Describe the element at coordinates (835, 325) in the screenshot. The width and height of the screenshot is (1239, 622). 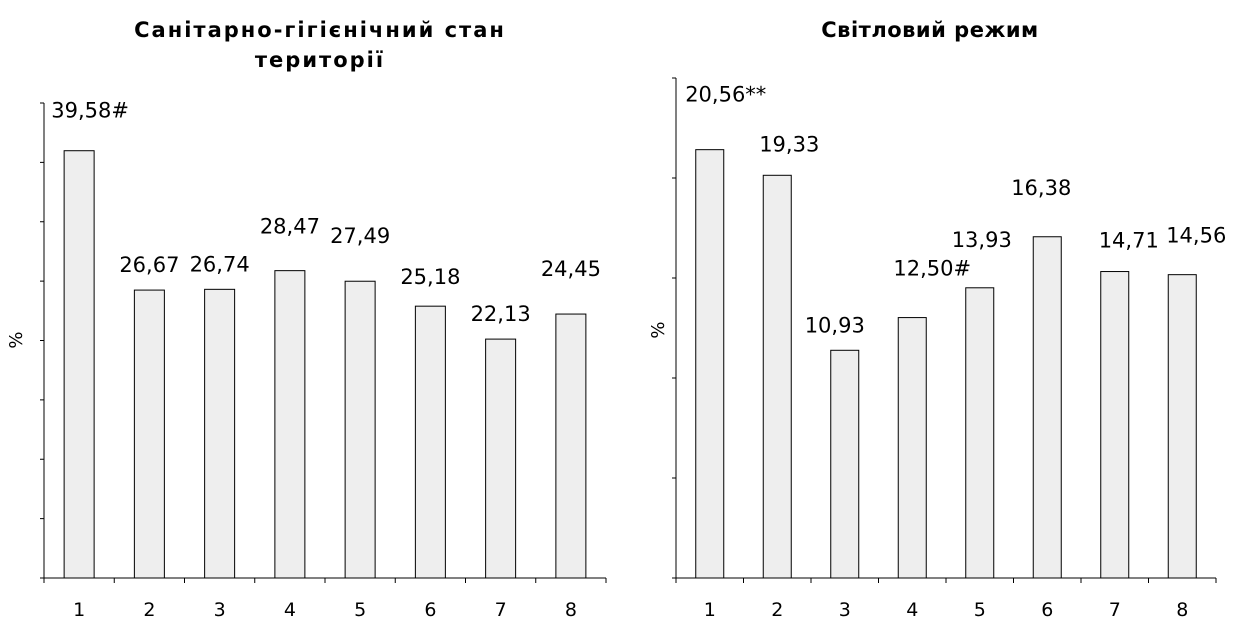
I see `data-label: 10,93` at that location.